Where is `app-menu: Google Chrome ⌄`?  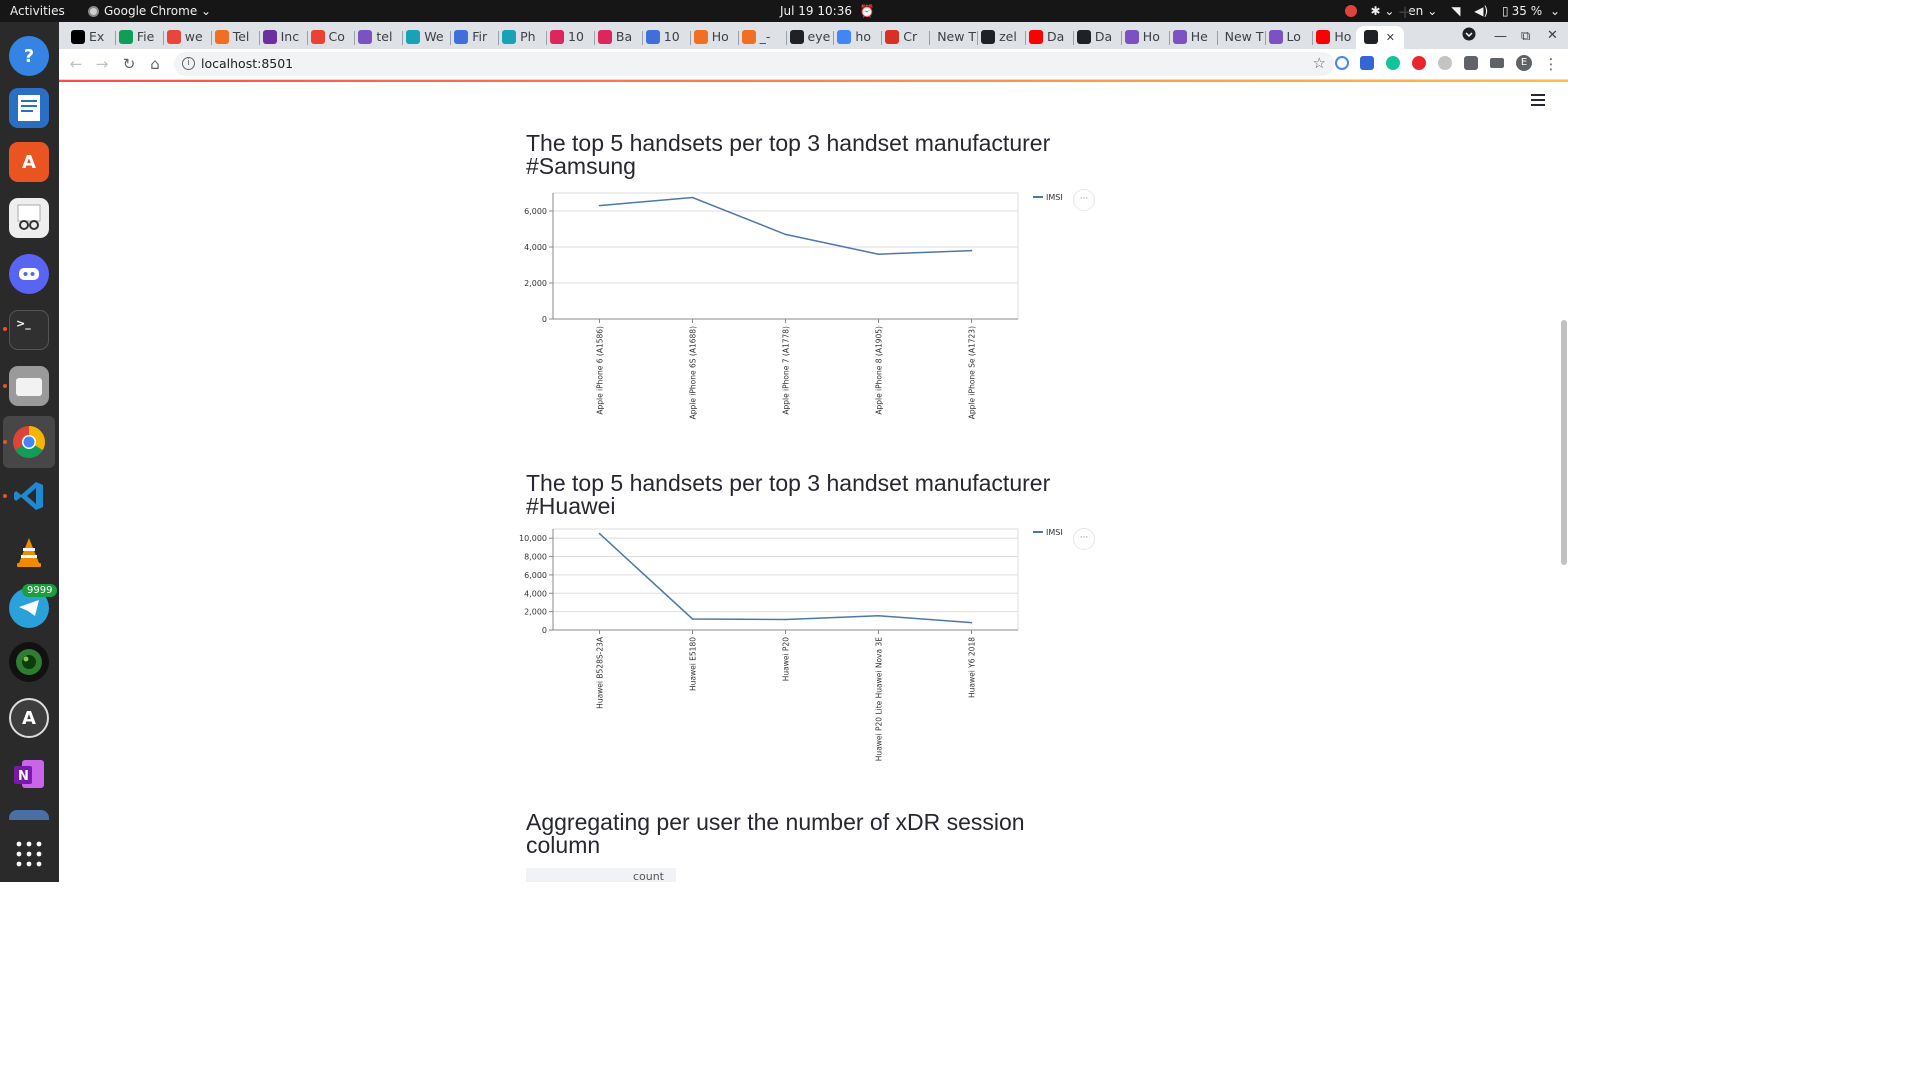 app-menu: Google Chrome ⌄ is located at coordinates (149, 11).